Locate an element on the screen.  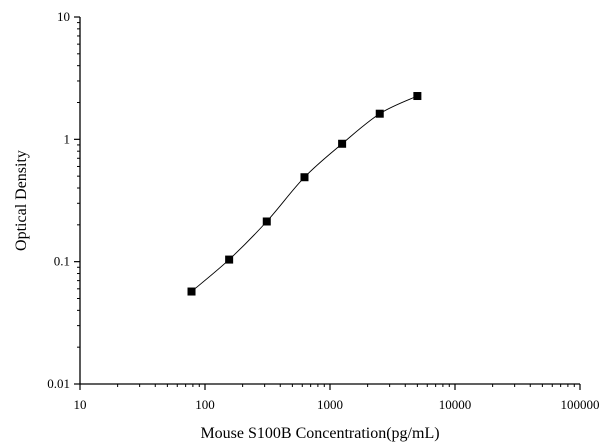
x-tick-label: 10000 is located at coordinates (455, 404).